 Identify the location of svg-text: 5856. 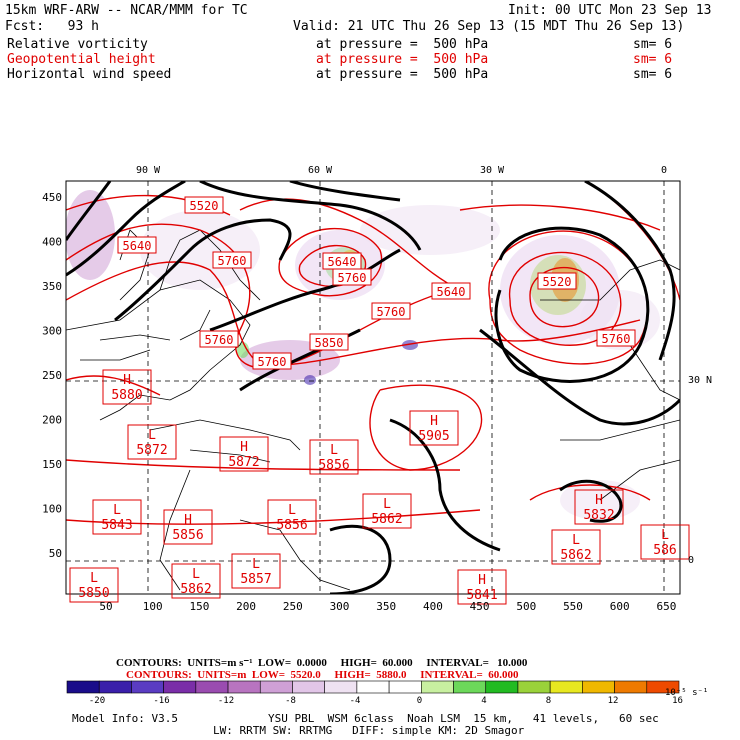
(187, 535).